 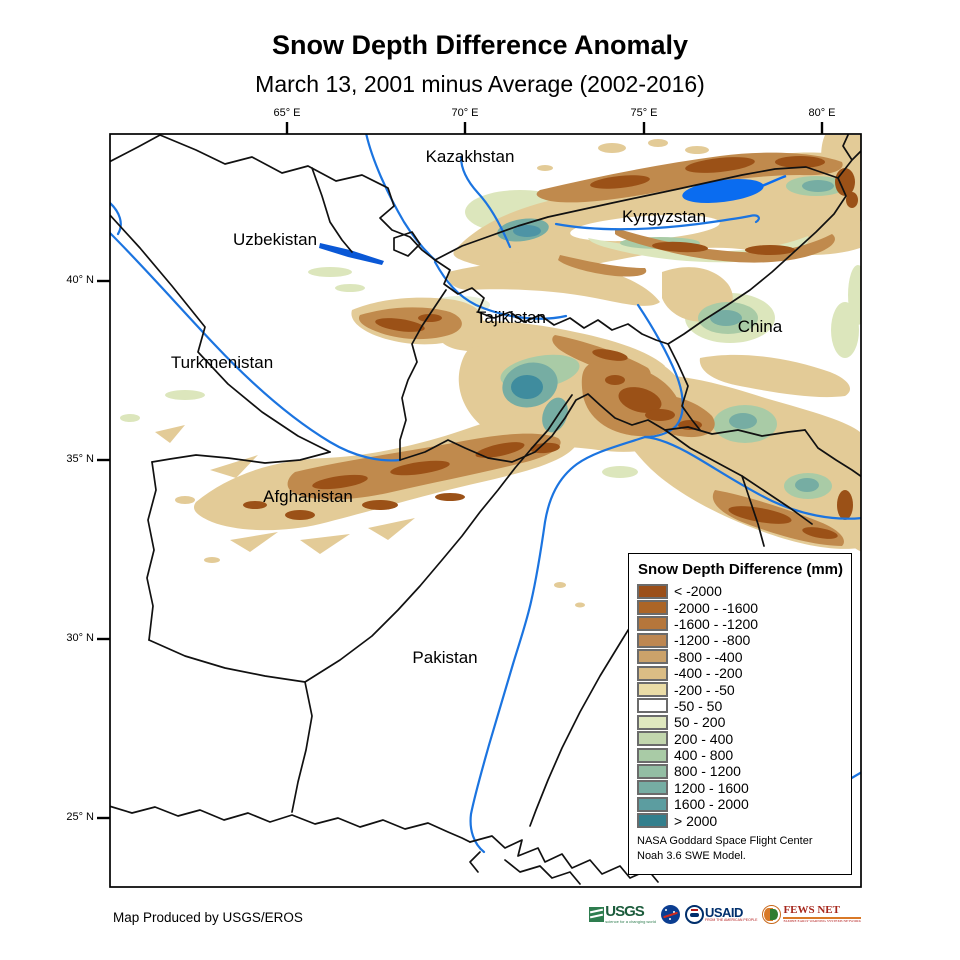 I want to click on axis-label-80e: 80° E, so click(x=822, y=113).